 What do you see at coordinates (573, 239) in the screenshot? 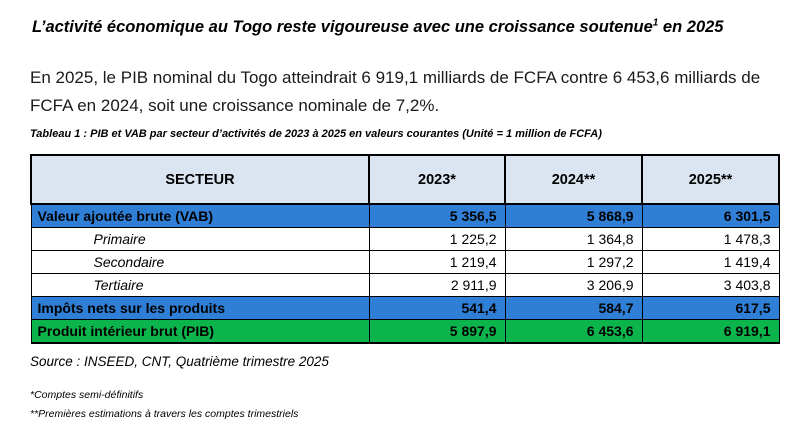
I see `cell-2024: 1 364,8` at bounding box center [573, 239].